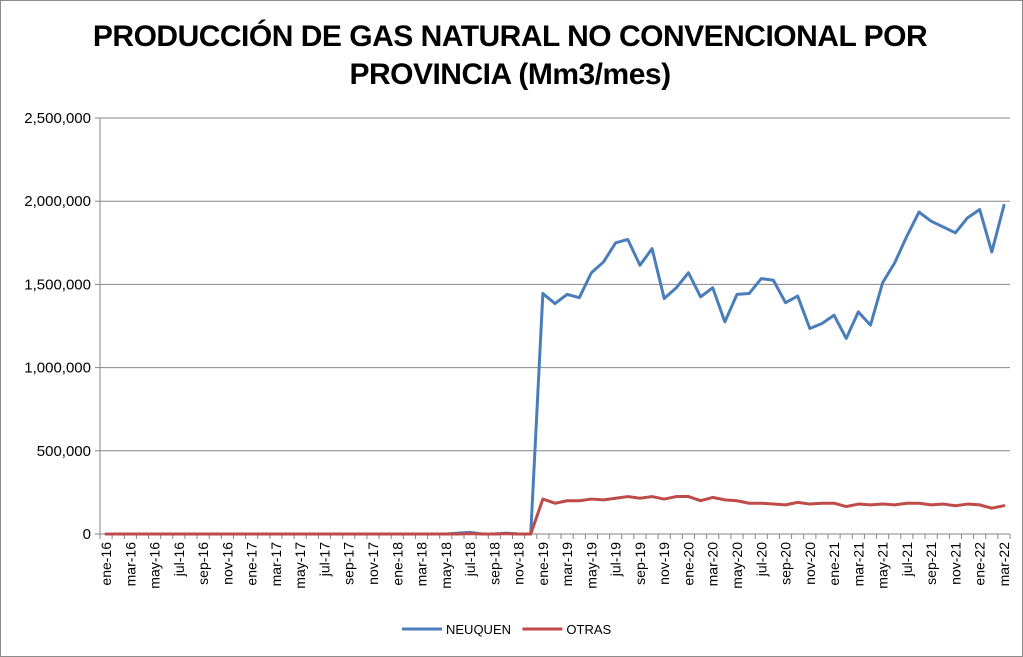  I want to click on chart-title-line-2: PROVINCIA (Mm3/mes), so click(510, 74).